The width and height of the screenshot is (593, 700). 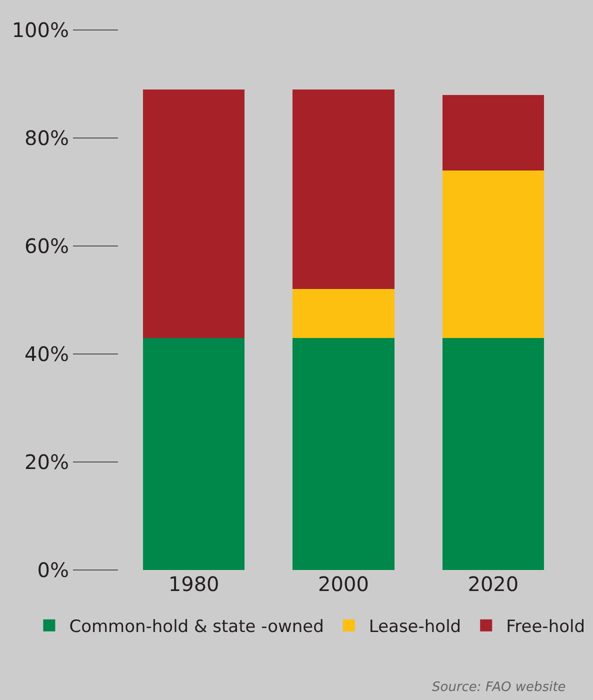 What do you see at coordinates (46, 354) in the screenshot?
I see `y-tick-label: 40%` at bounding box center [46, 354].